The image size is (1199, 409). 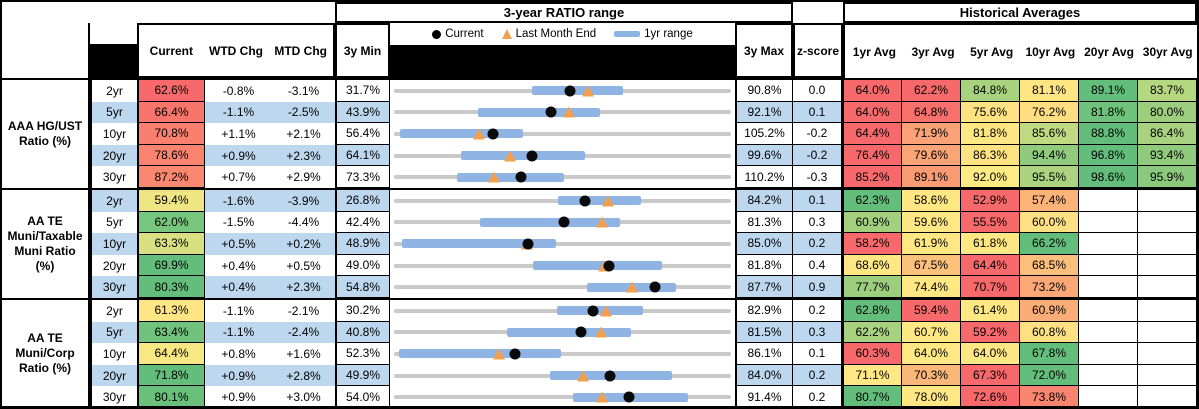 What do you see at coordinates (1108, 177) in the screenshot?
I see `avg-cell-20yr-avg: 98.6%` at bounding box center [1108, 177].